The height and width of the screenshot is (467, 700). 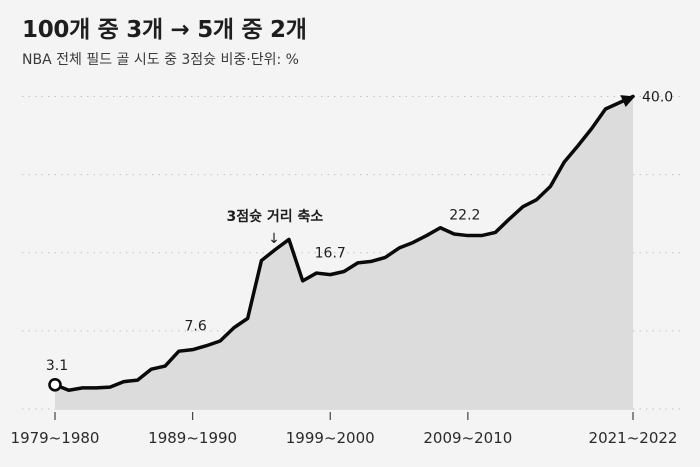 I want to click on end-arrowhead, so click(x=627, y=101).